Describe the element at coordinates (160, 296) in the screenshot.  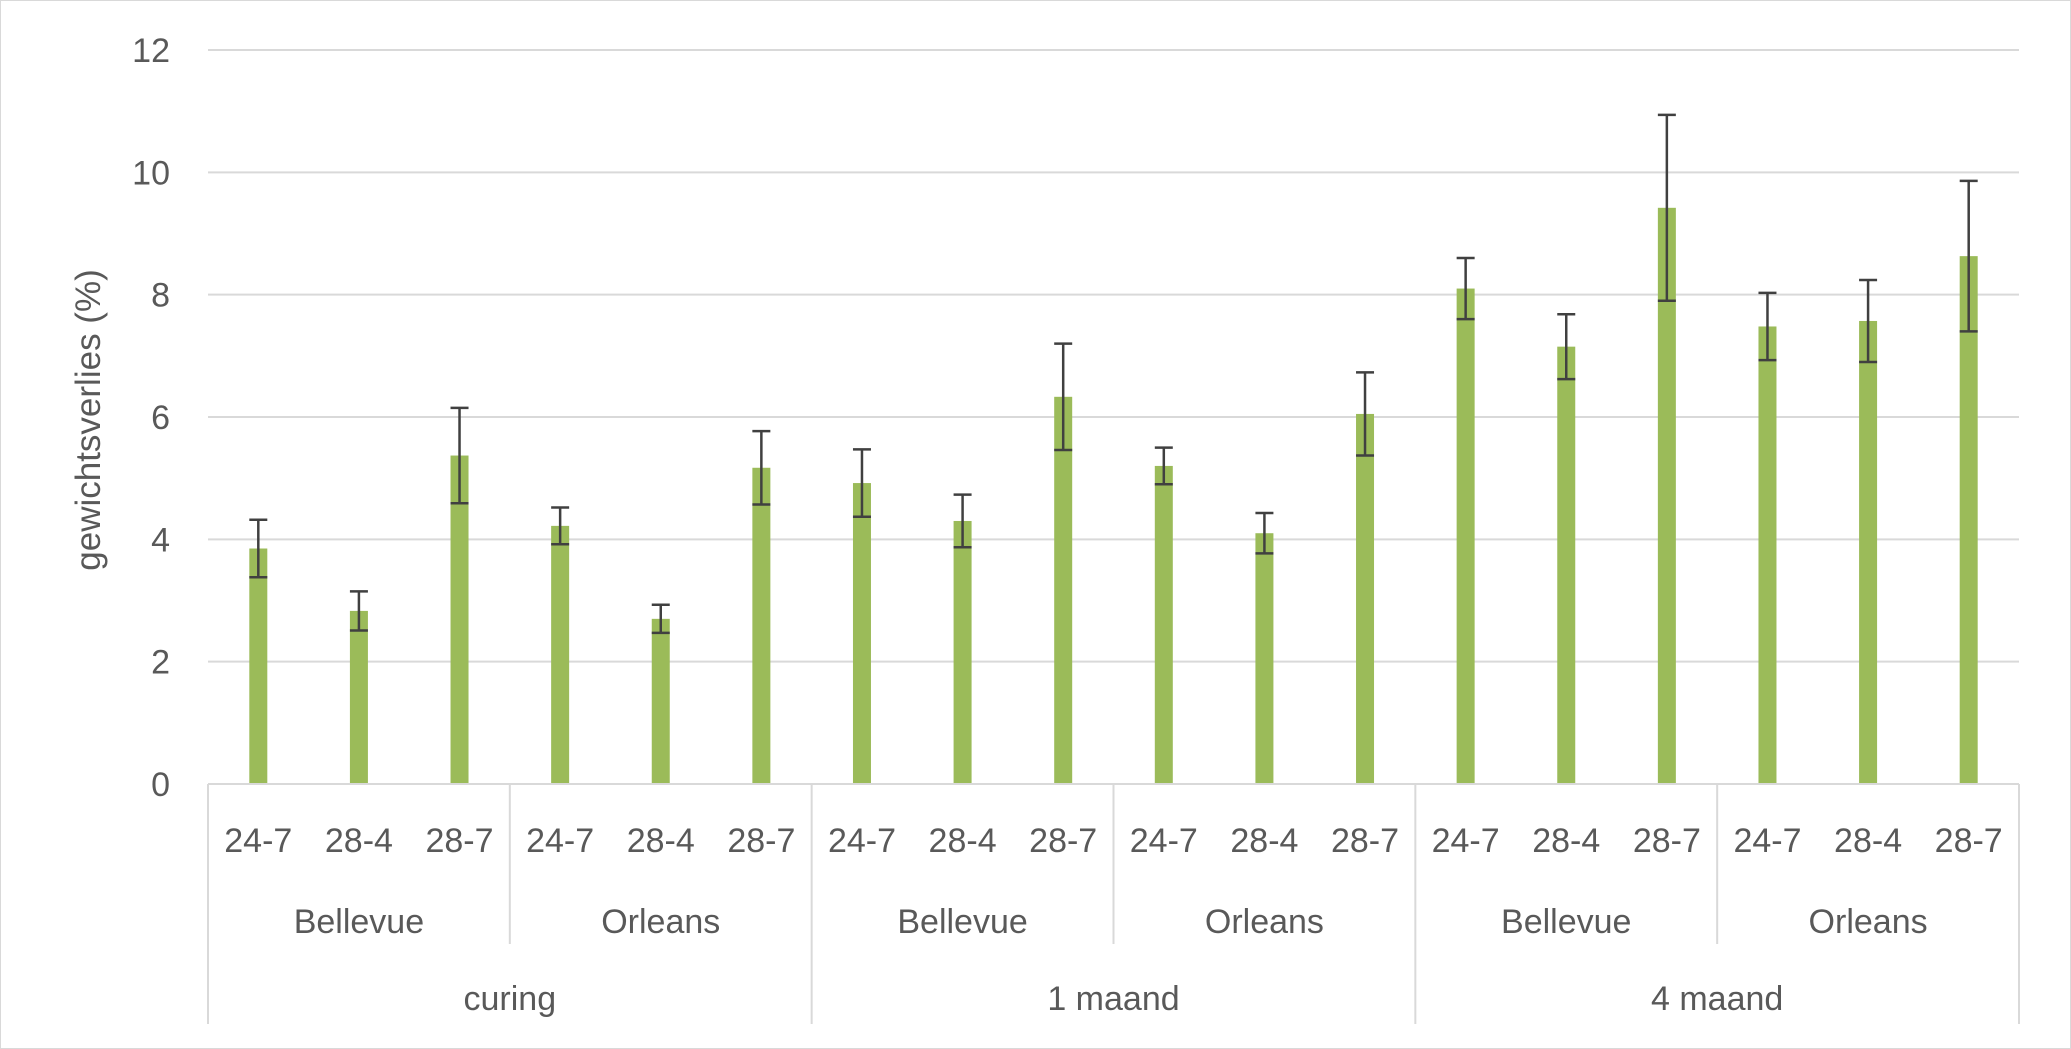
I see `y-tick-label: 8` at that location.